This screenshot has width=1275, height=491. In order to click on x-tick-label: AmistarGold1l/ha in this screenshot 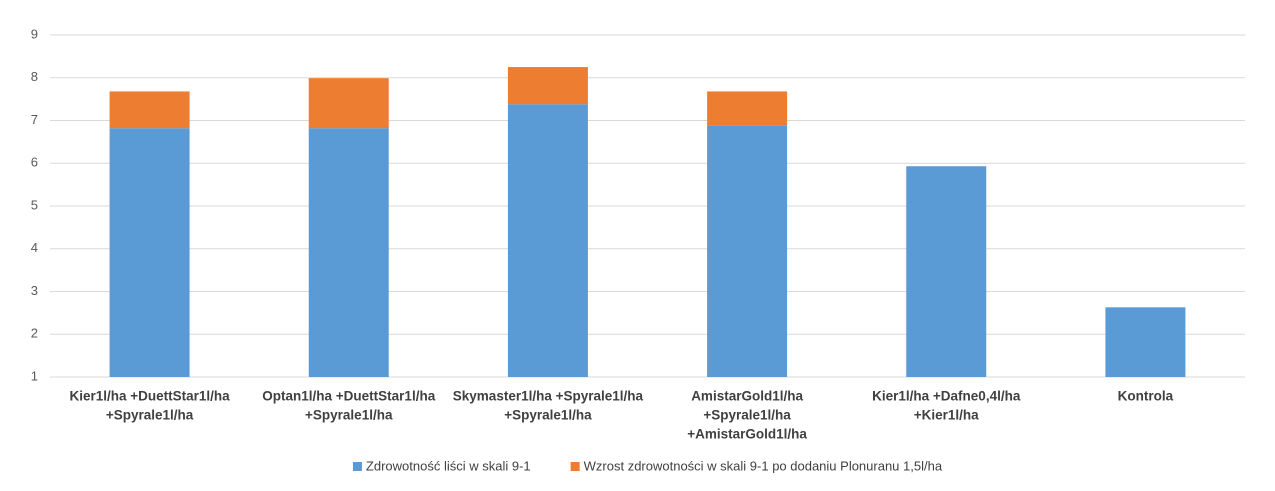, I will do `click(747, 396)`.